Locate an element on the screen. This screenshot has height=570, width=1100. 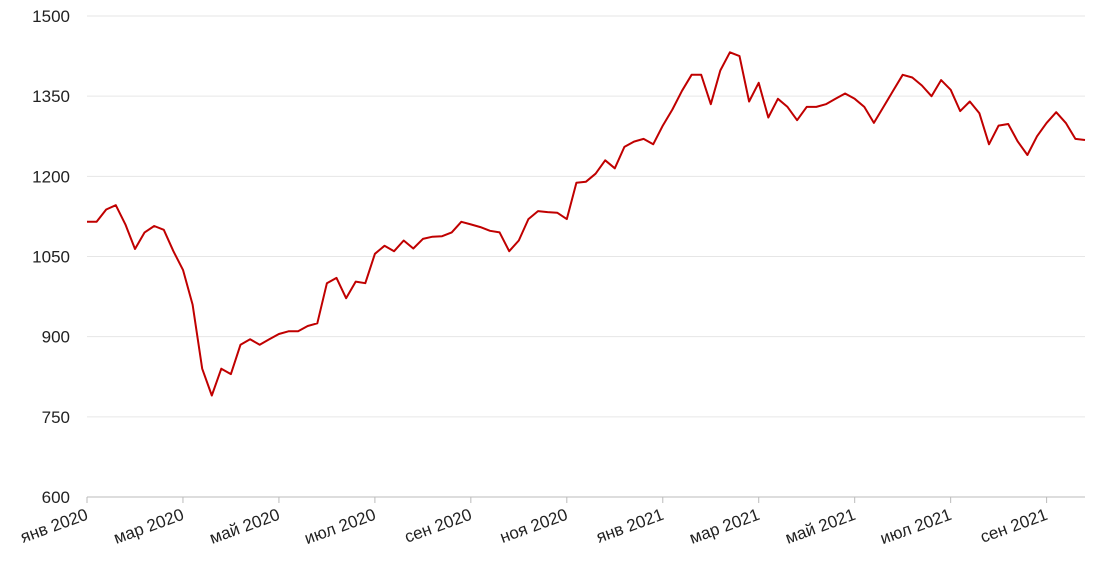
x-tick-label: мар 2020 is located at coordinates (148, 526).